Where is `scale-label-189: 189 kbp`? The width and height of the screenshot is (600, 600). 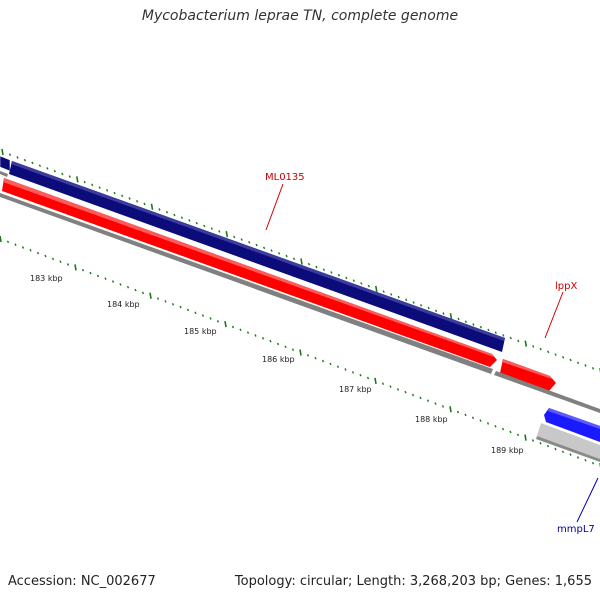 scale-label-189: 189 kbp is located at coordinates (507, 450).